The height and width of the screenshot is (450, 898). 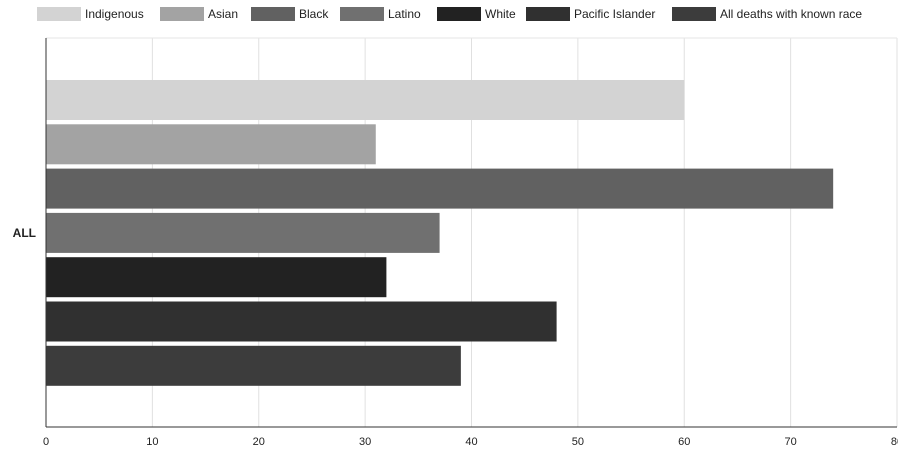 I want to click on x-tick-label-70: 70, so click(x=791, y=442).